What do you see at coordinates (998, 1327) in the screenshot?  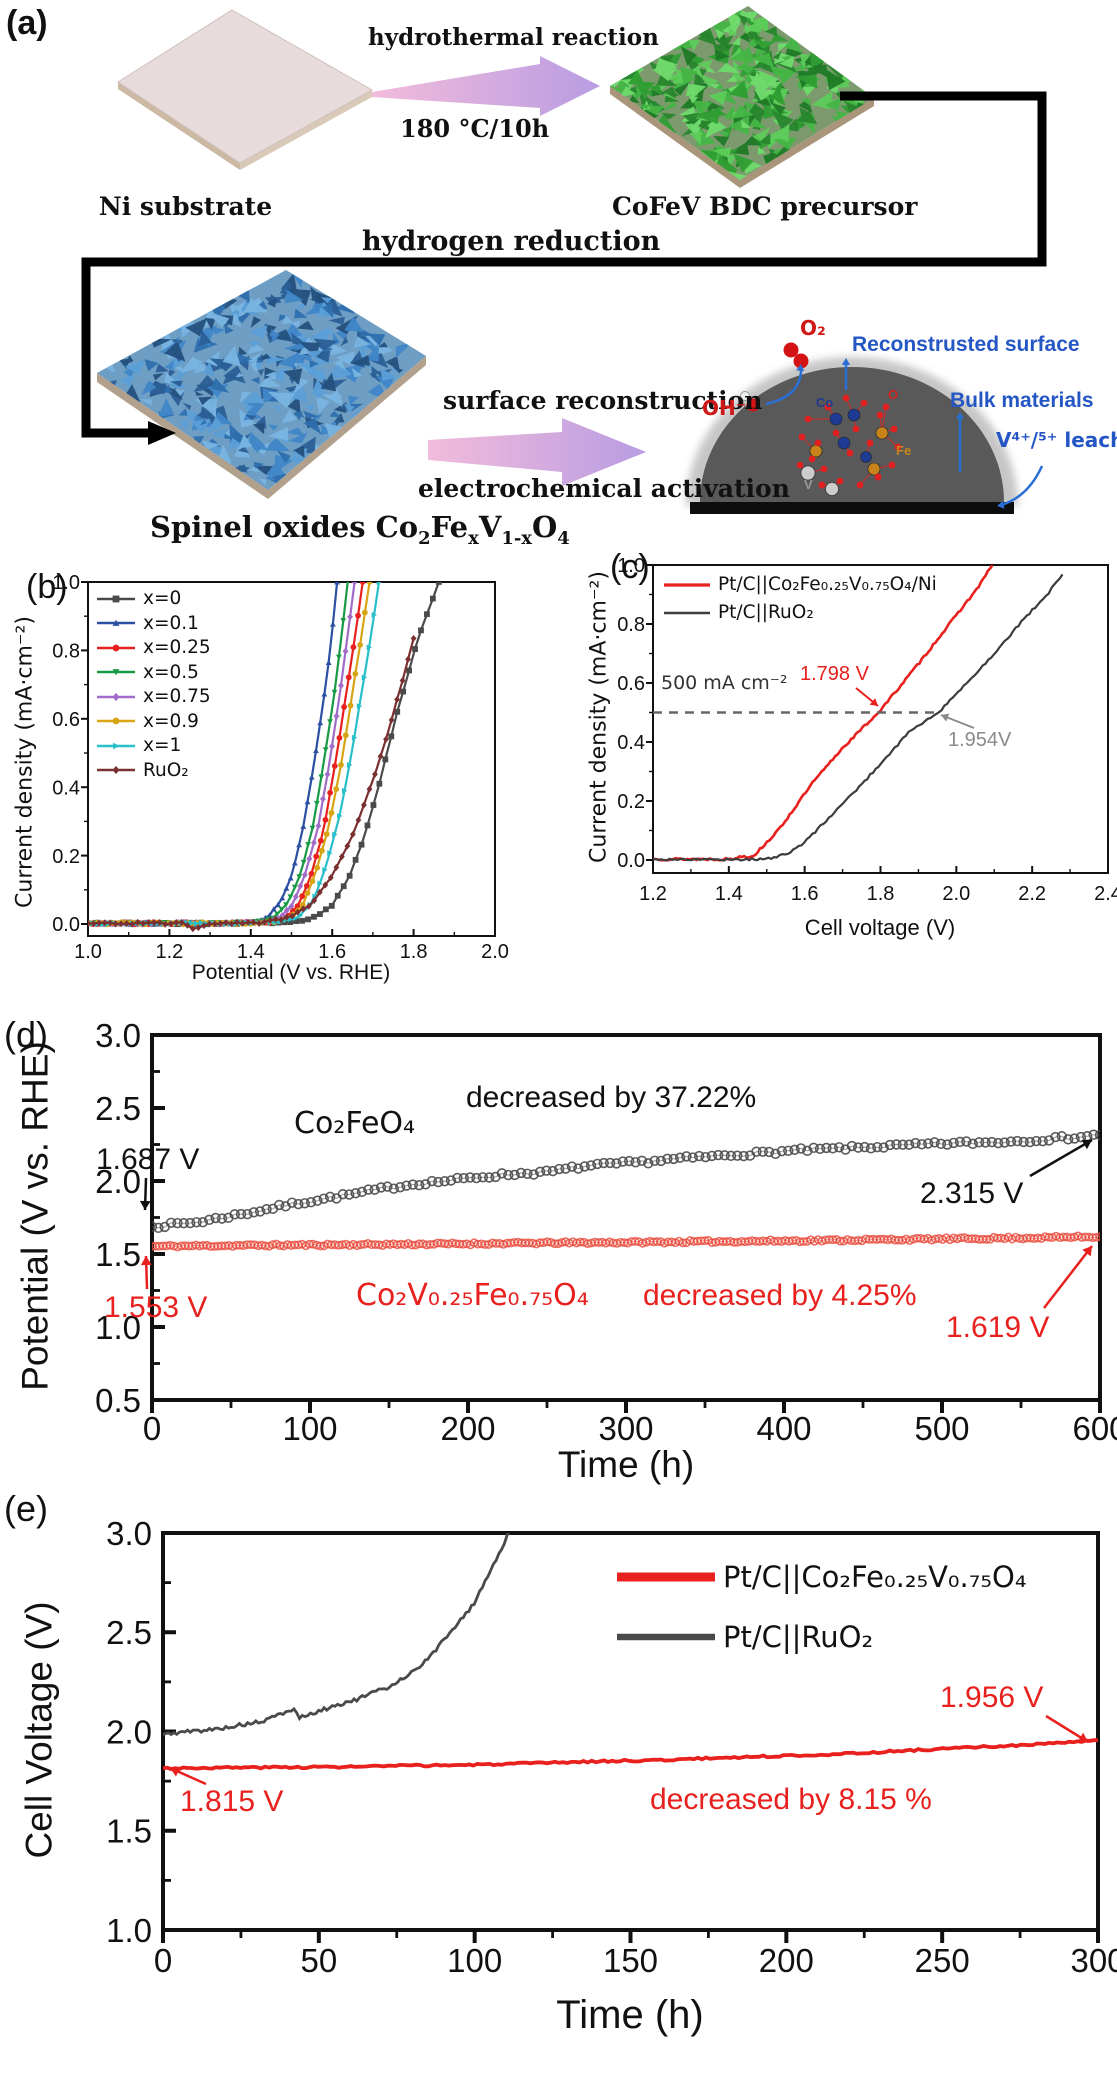 I see `panel-d-red-end-annotation: 1.619 V` at bounding box center [998, 1327].